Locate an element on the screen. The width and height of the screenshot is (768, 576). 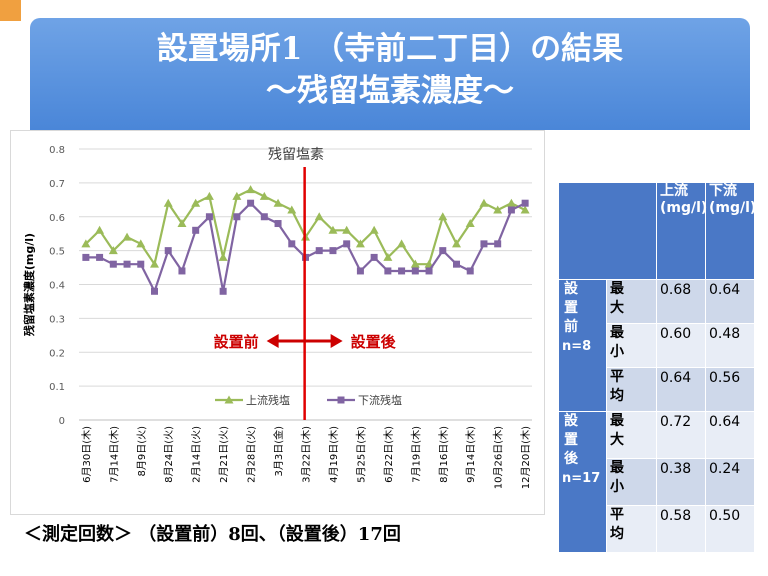
x-tick-label: 8月24日(火) is located at coordinates (169, 454).